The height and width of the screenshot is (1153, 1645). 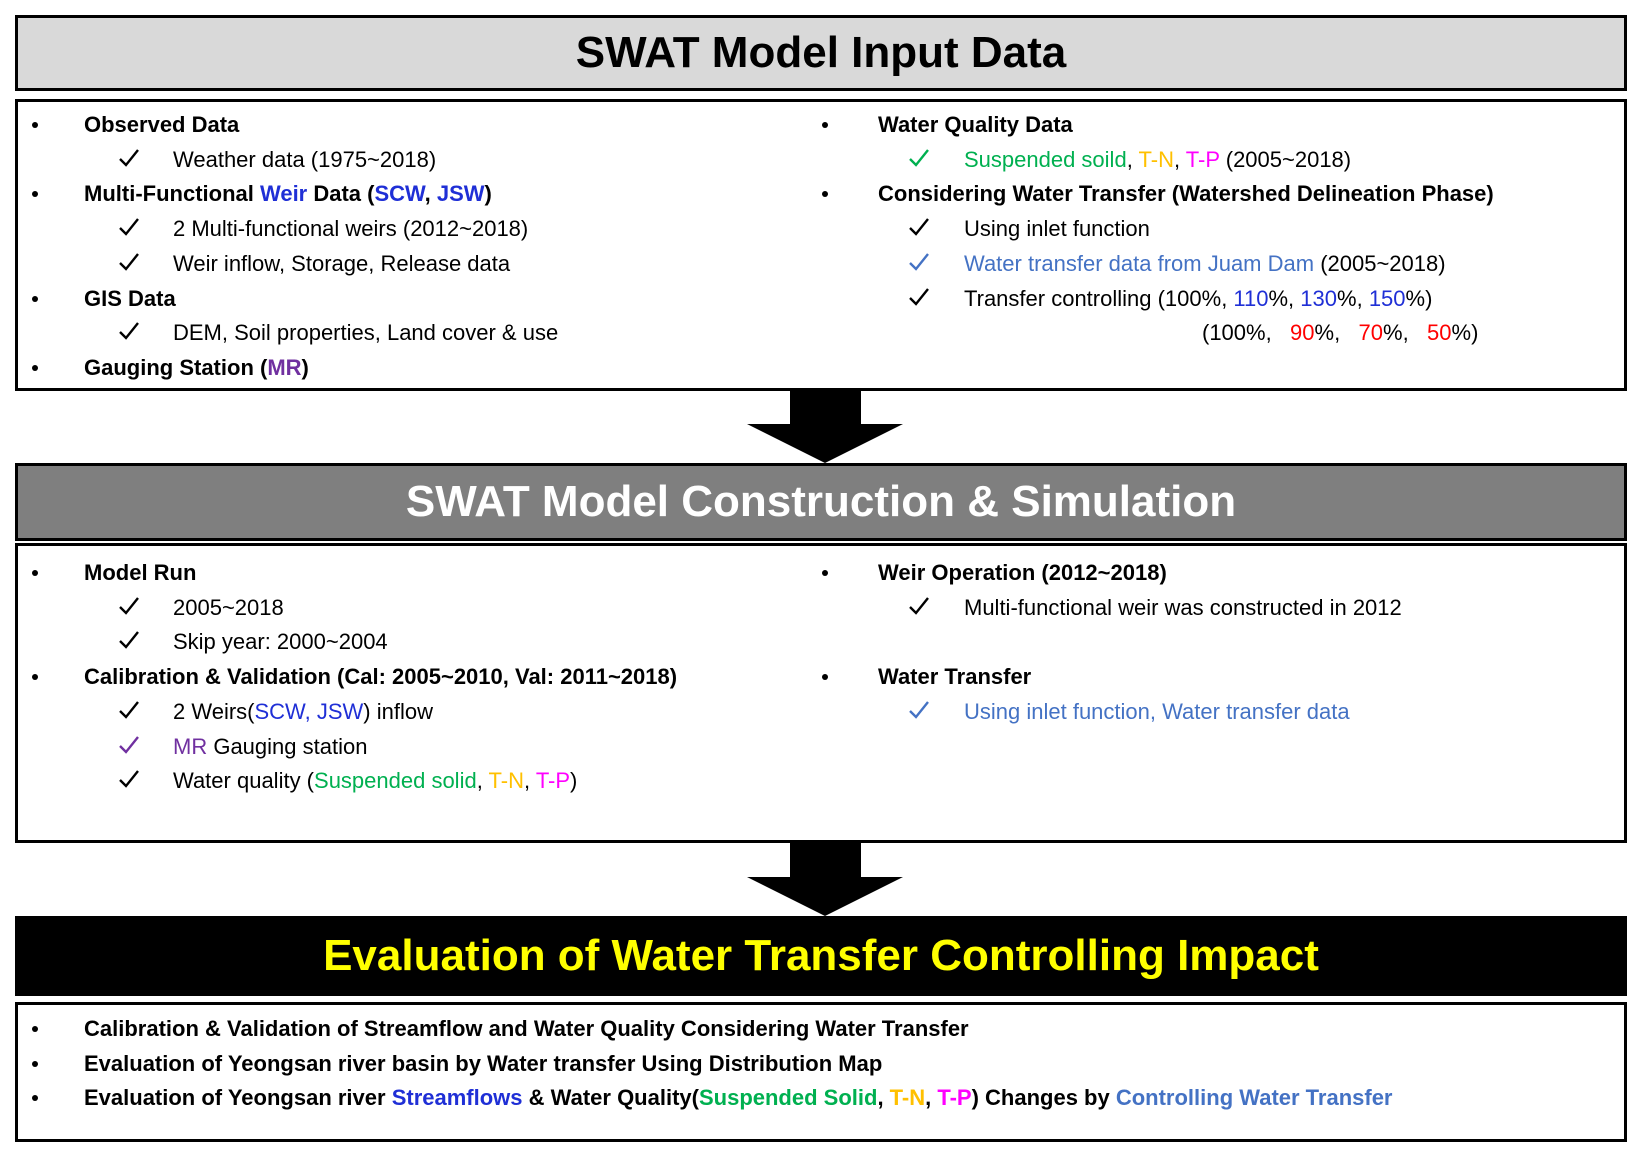 I want to click on text-run: 130, so click(x=1319, y=298).